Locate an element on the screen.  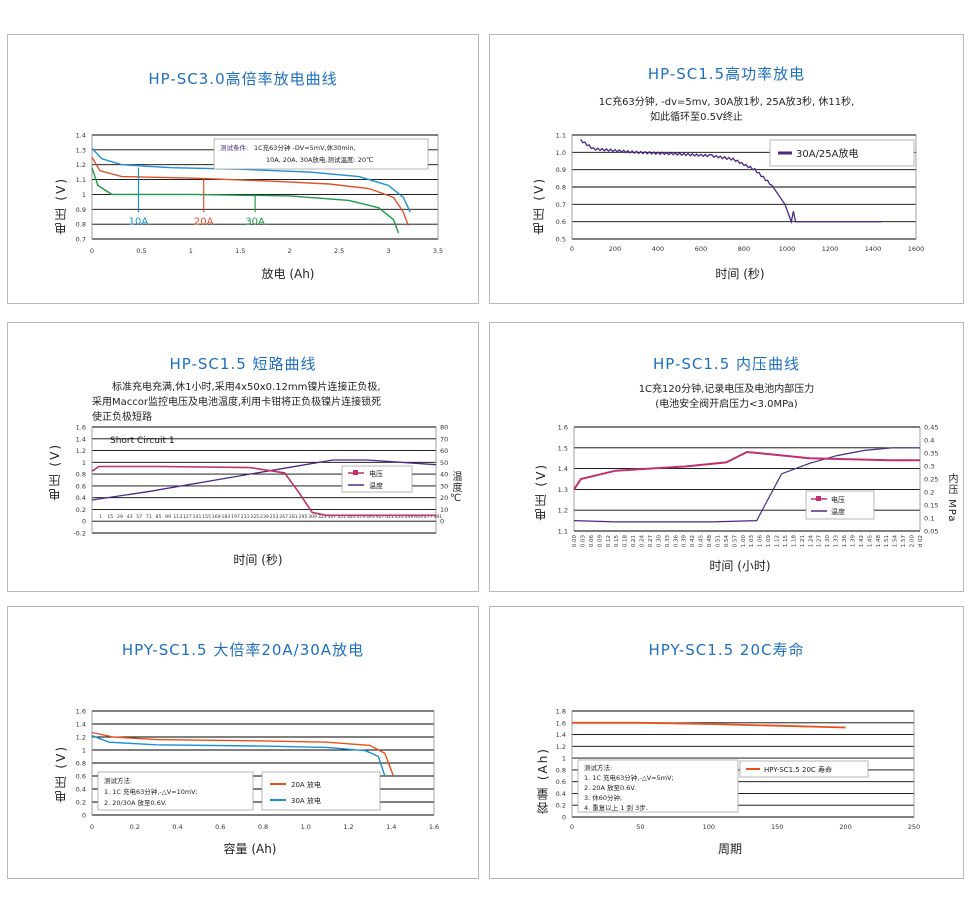
x-tick-label: 0.30 is located at coordinates (659, 541).